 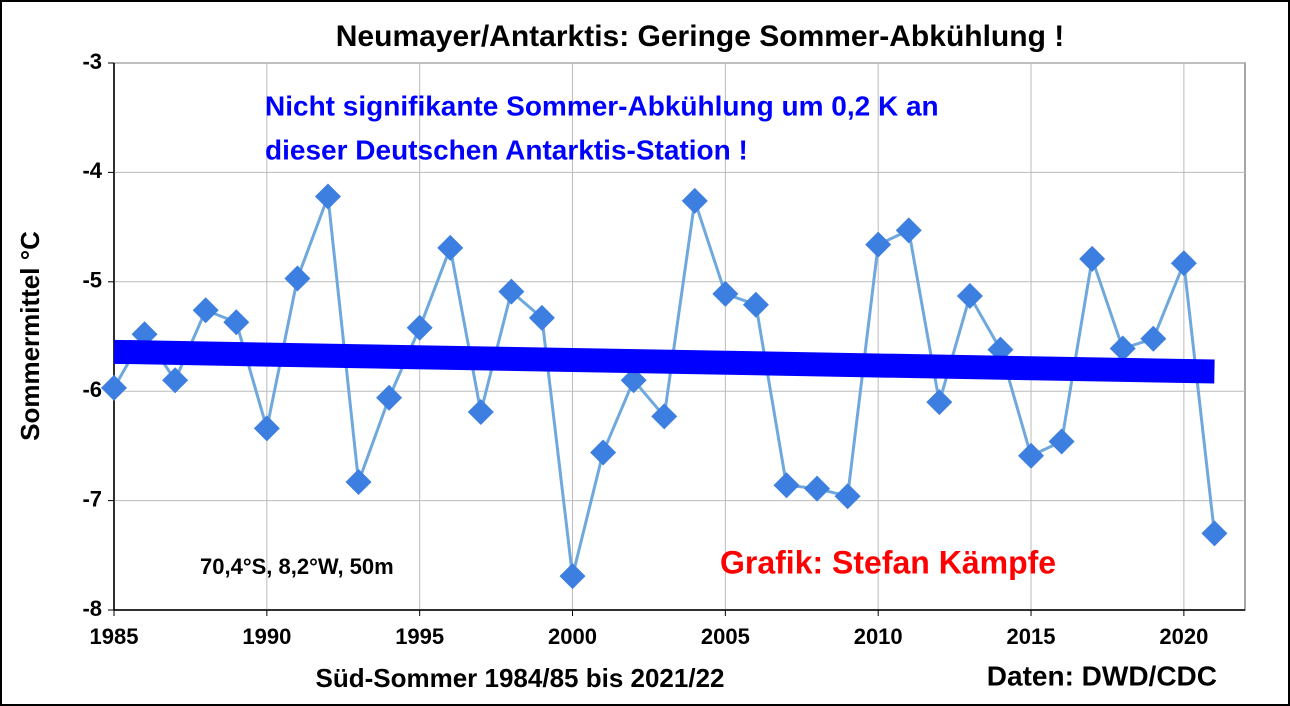 I want to click on x-tick-label: 1990, so click(x=266, y=636).